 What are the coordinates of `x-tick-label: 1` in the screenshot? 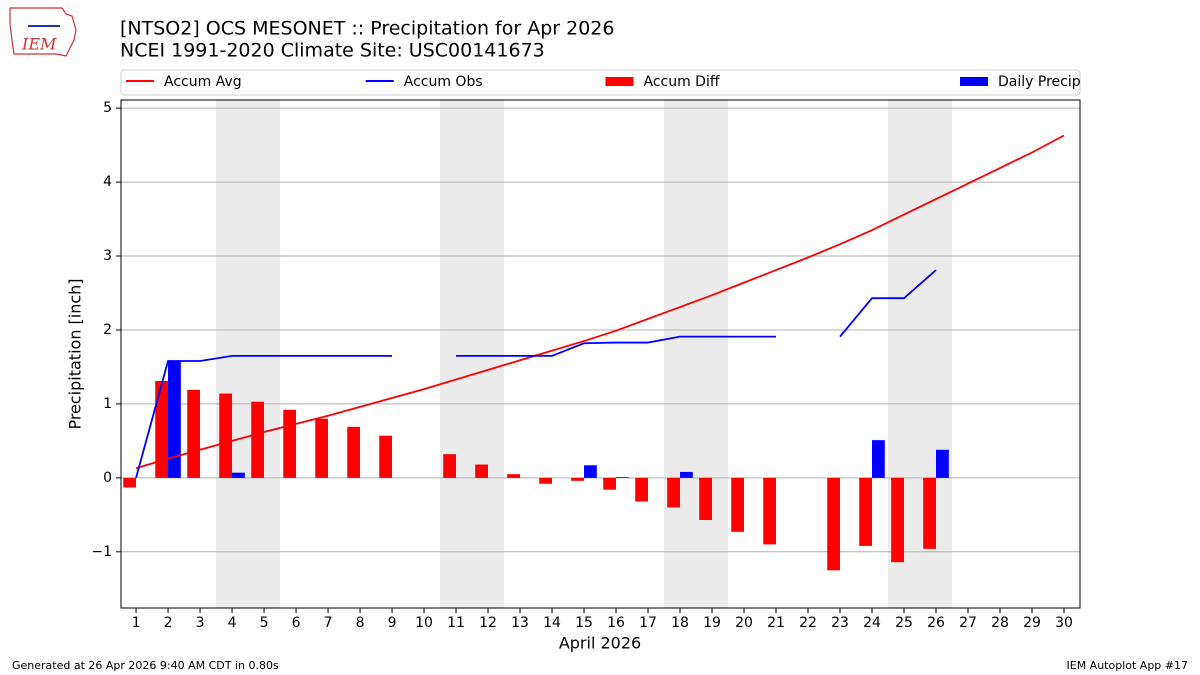 It's located at (136, 623).